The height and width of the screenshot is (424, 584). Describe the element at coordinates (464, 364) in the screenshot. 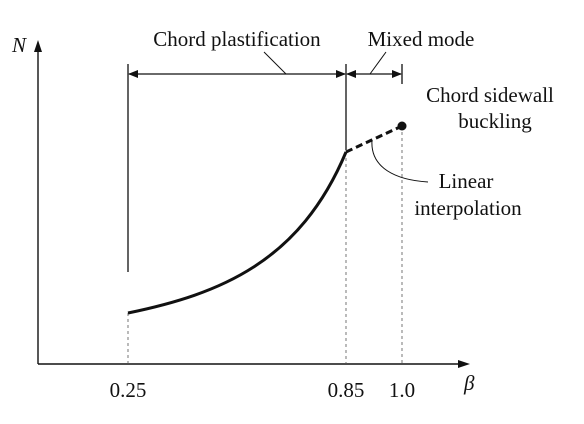

I see `x-axis-arrowhead` at that location.